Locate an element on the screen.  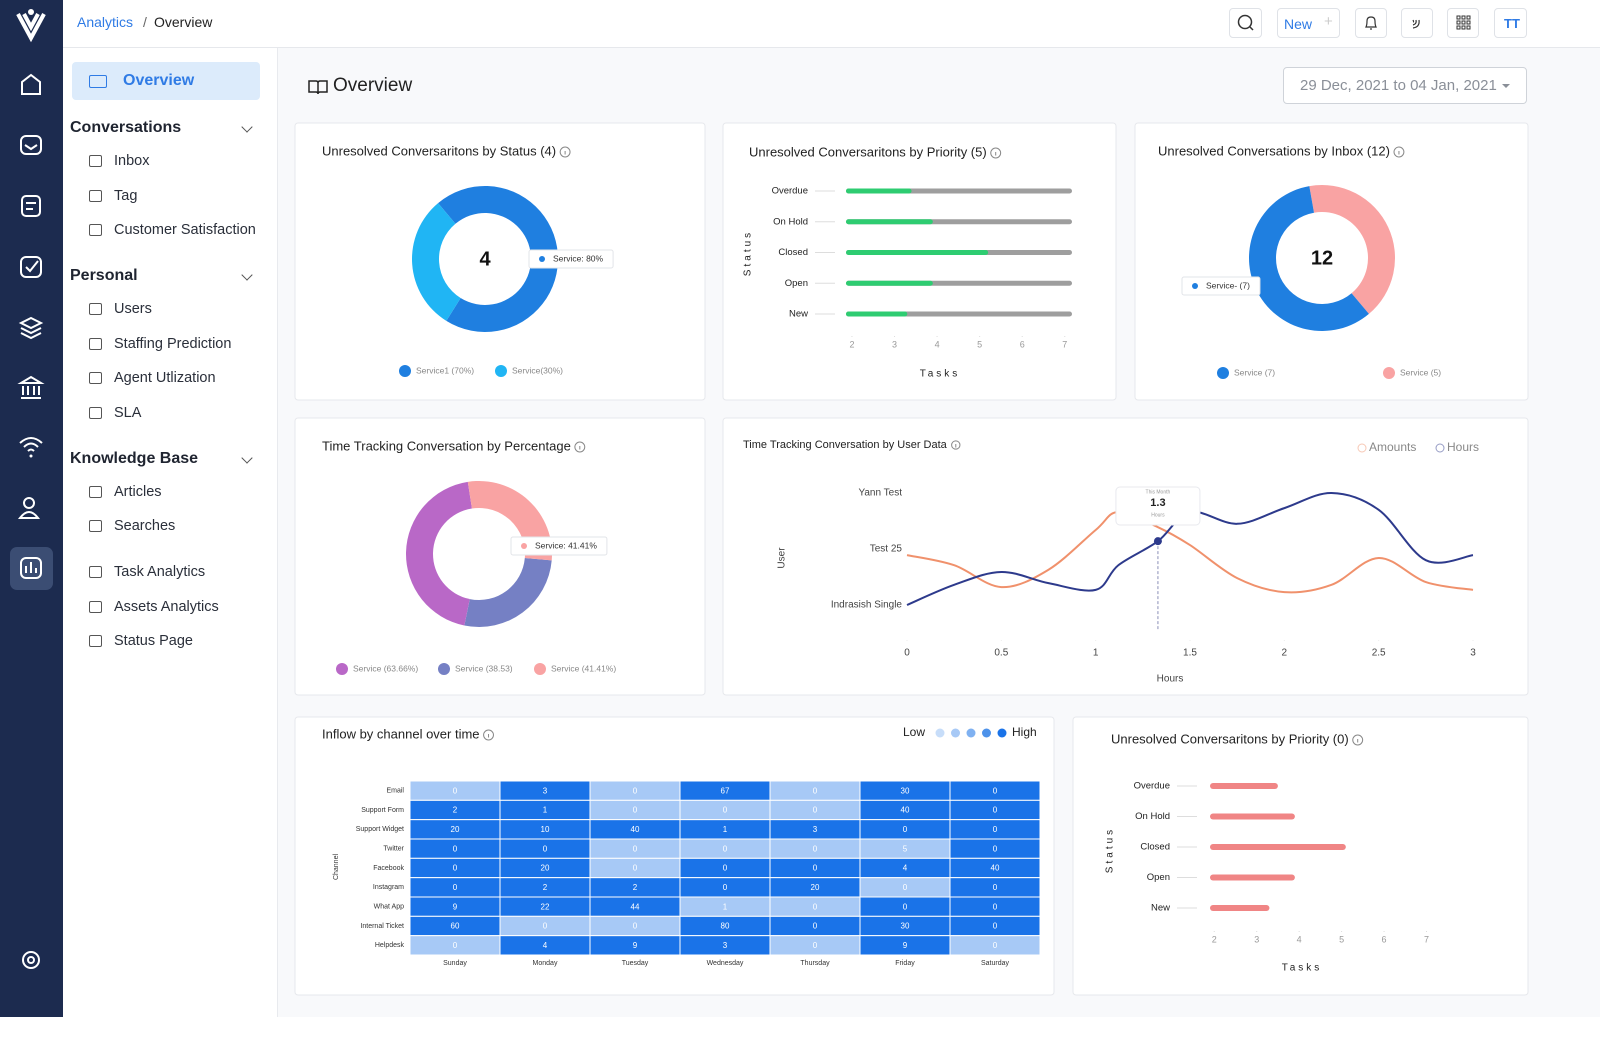
tasks-icon-check is located at coordinates (32, 266).